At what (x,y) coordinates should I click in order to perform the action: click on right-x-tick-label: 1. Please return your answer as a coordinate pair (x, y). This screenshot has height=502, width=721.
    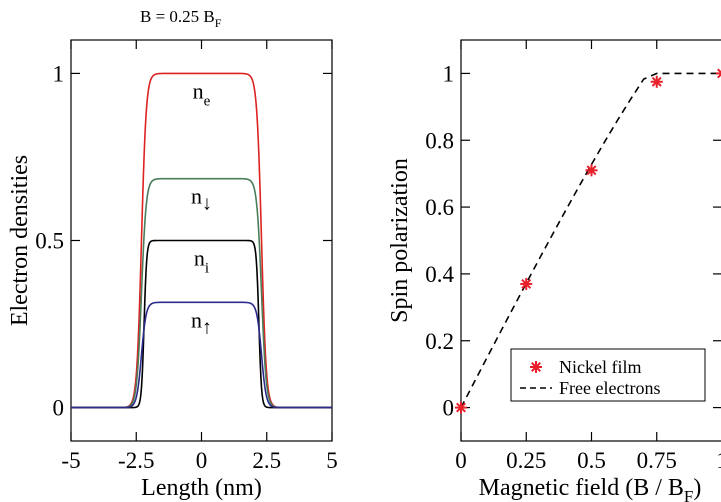
    Looking at the image, I should click on (718, 460).